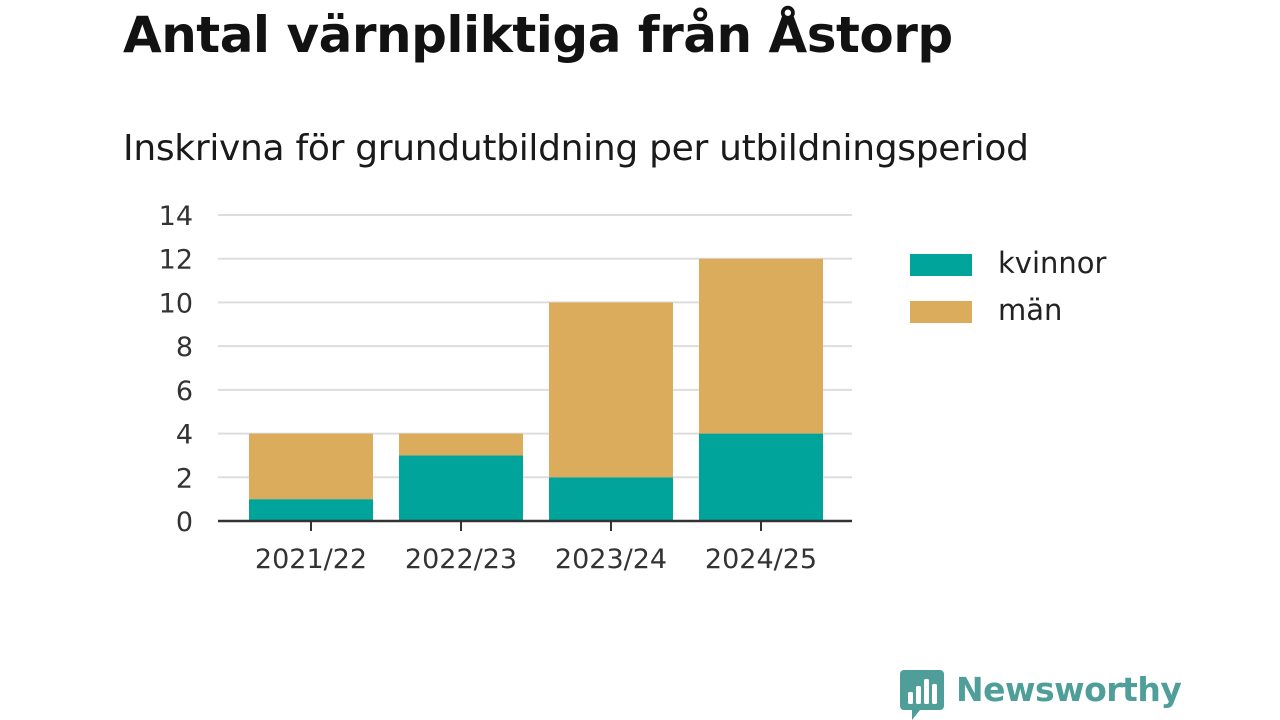 The height and width of the screenshot is (720, 1280). Describe the element at coordinates (941, 312) in the screenshot. I see `legend-swatch-man` at that location.